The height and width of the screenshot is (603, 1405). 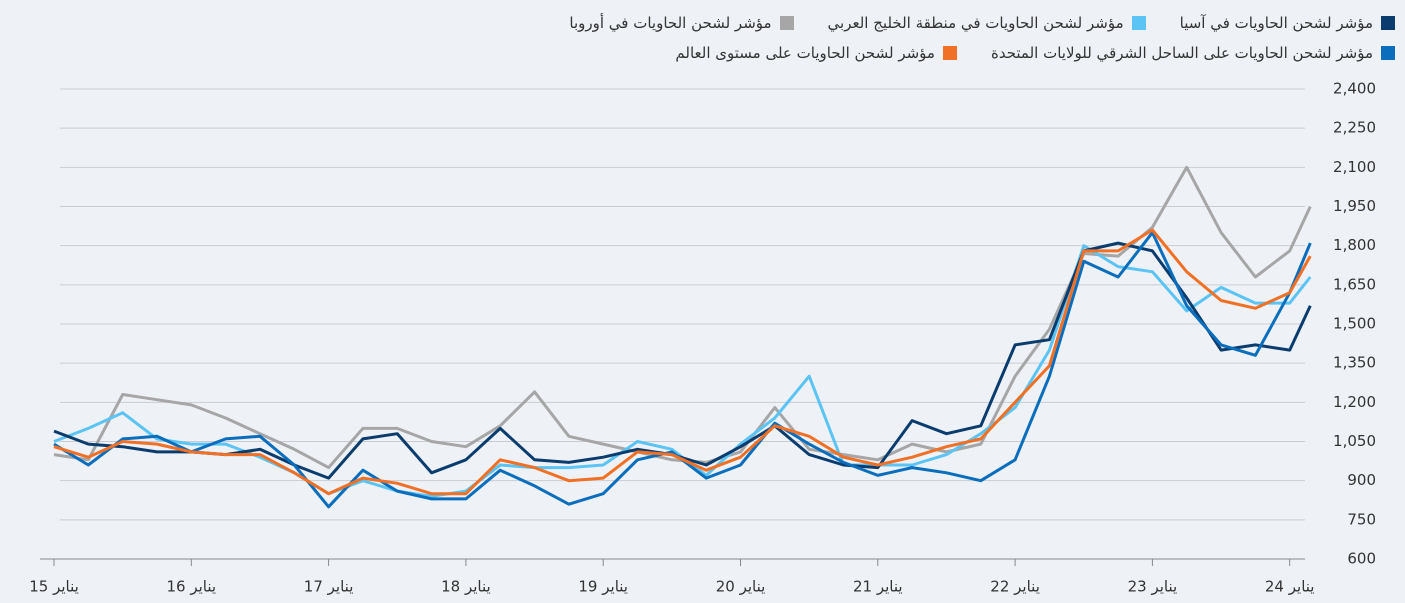 What do you see at coordinates (466, 587) in the screenshot?
I see `x-tick-label: 18 يناير` at bounding box center [466, 587].